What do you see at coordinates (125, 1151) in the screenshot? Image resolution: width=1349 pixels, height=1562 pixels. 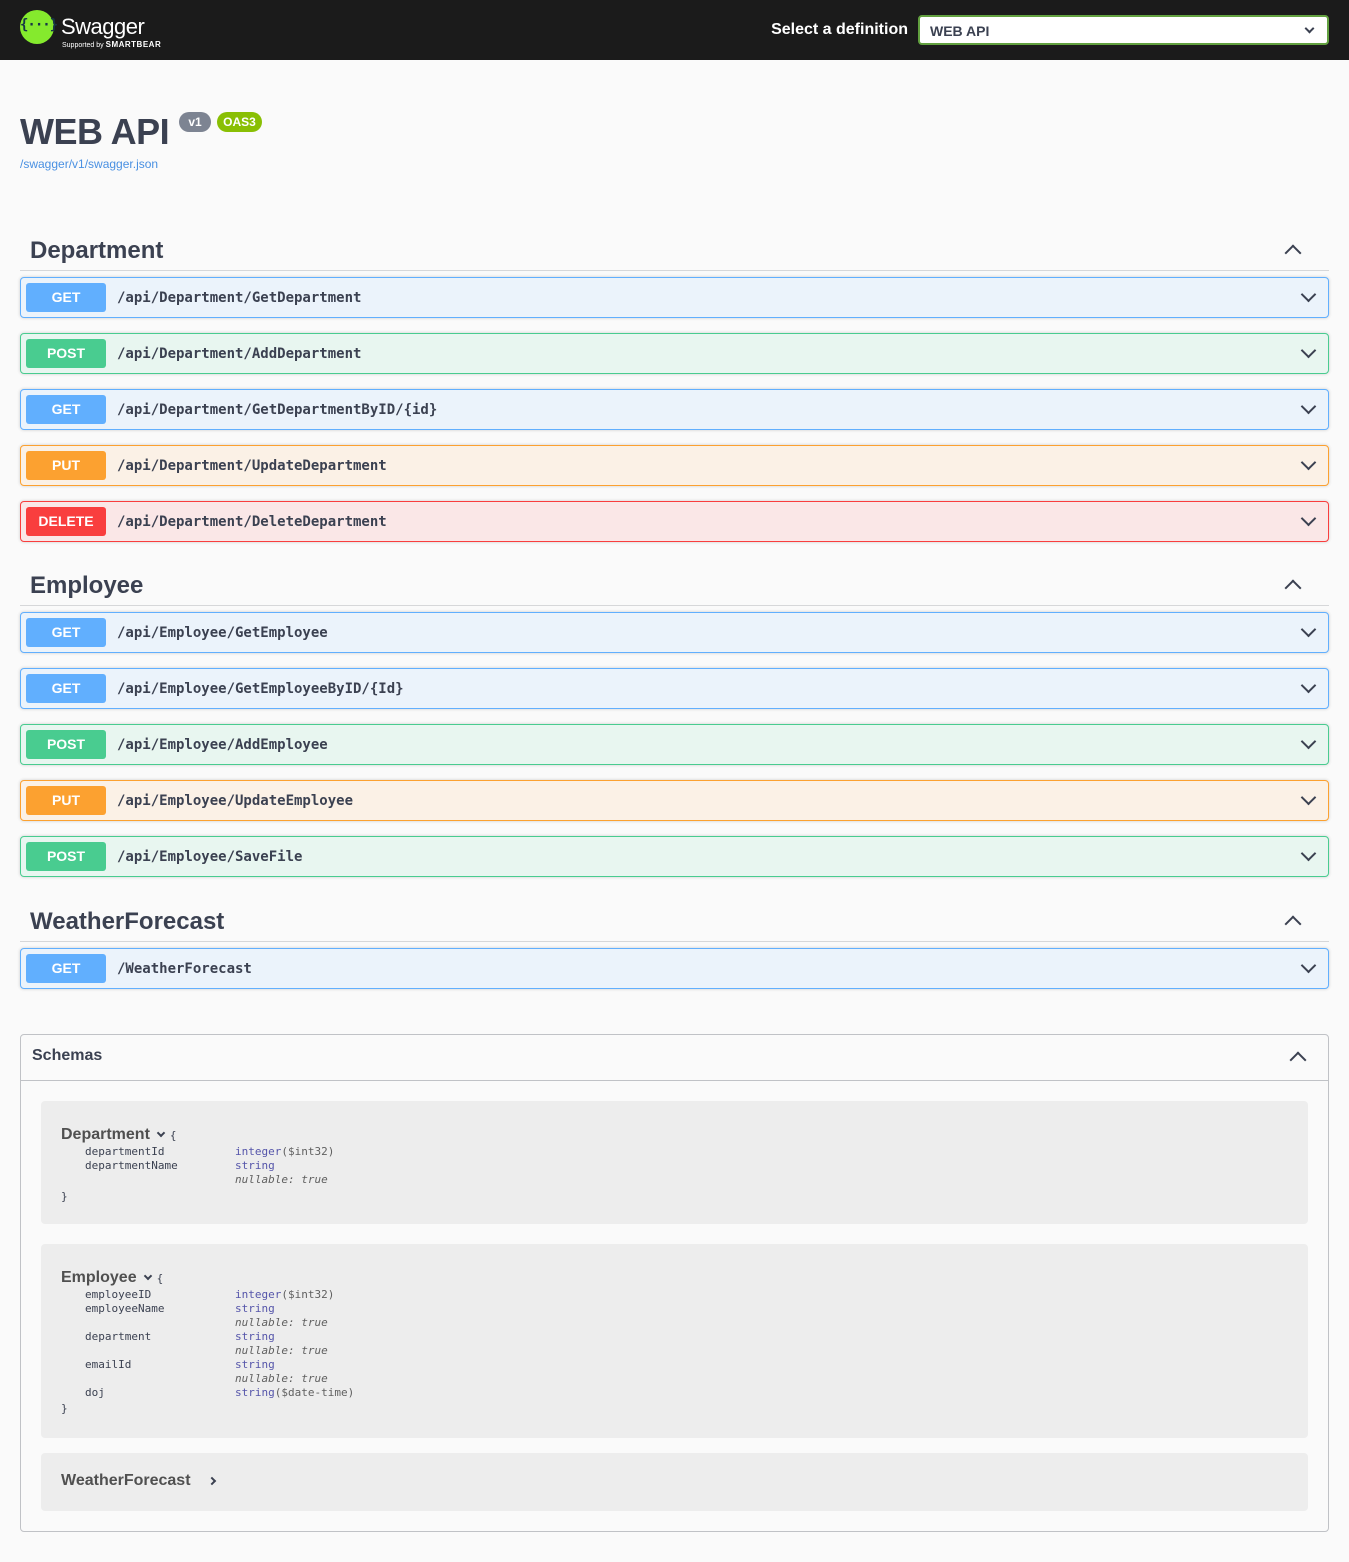 I see `prop-name: departmentId` at bounding box center [125, 1151].